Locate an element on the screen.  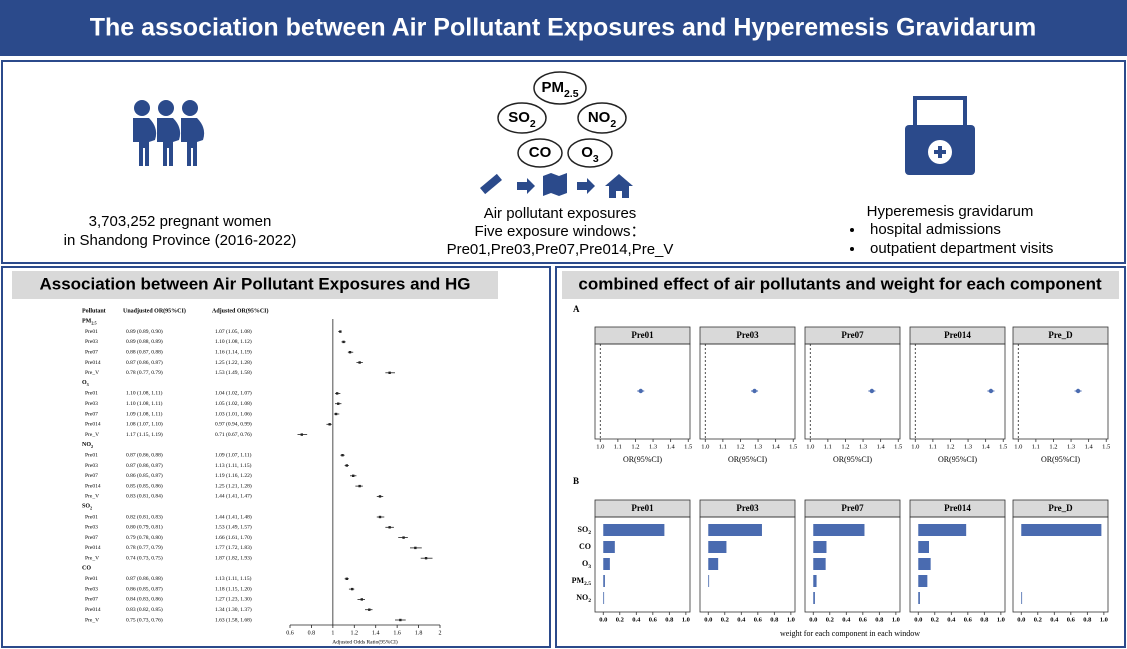
adjusted-or: 1.27 (1.23, 1.30) is located at coordinates (233, 599).